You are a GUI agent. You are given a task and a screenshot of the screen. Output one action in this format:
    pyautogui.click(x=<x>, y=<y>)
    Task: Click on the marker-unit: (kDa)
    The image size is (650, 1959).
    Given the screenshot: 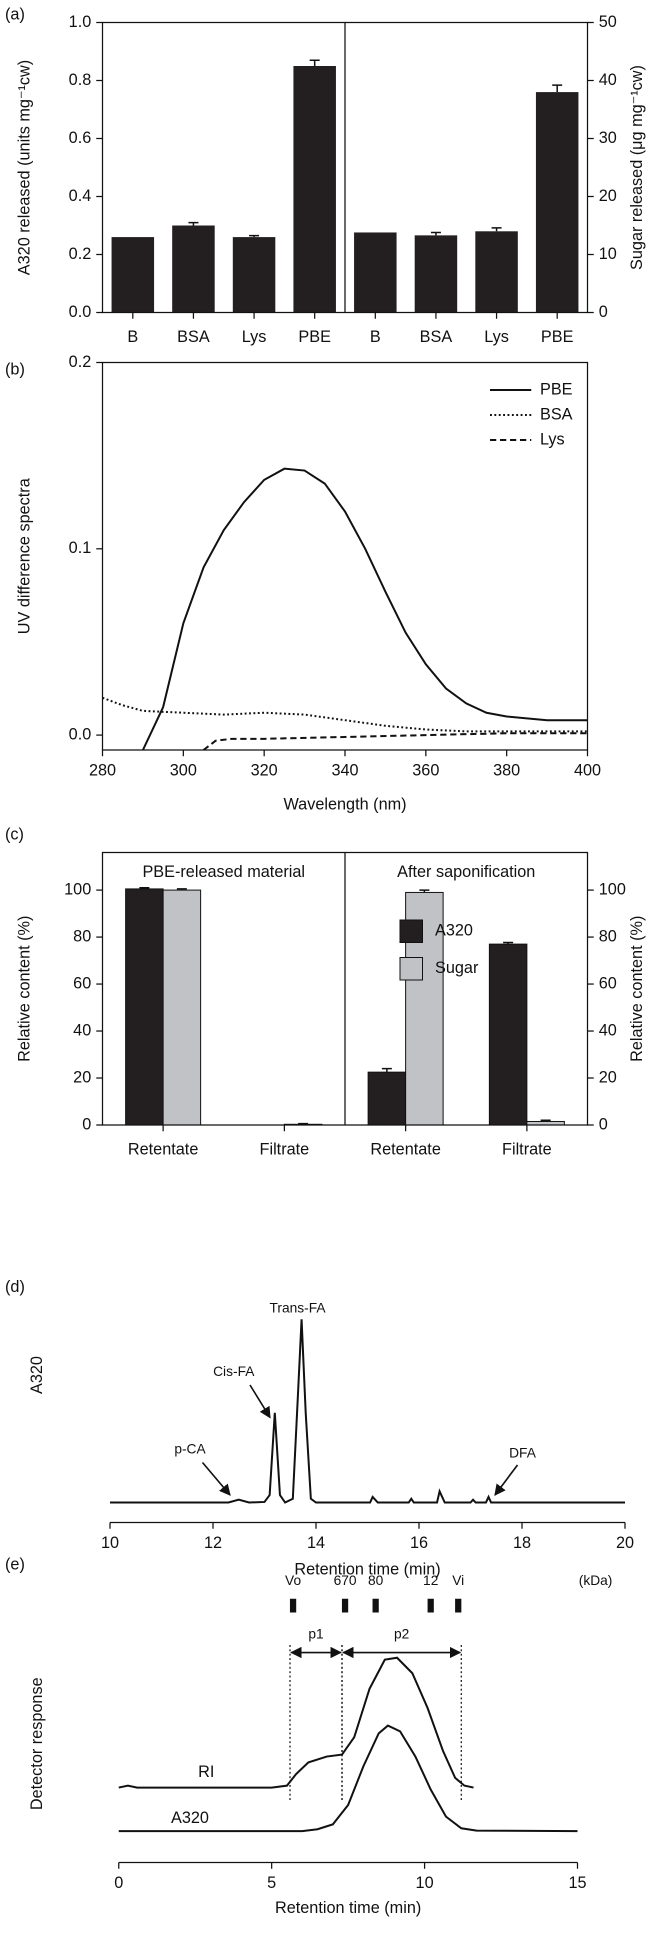 What is the action you would take?
    pyautogui.click(x=596, y=1580)
    